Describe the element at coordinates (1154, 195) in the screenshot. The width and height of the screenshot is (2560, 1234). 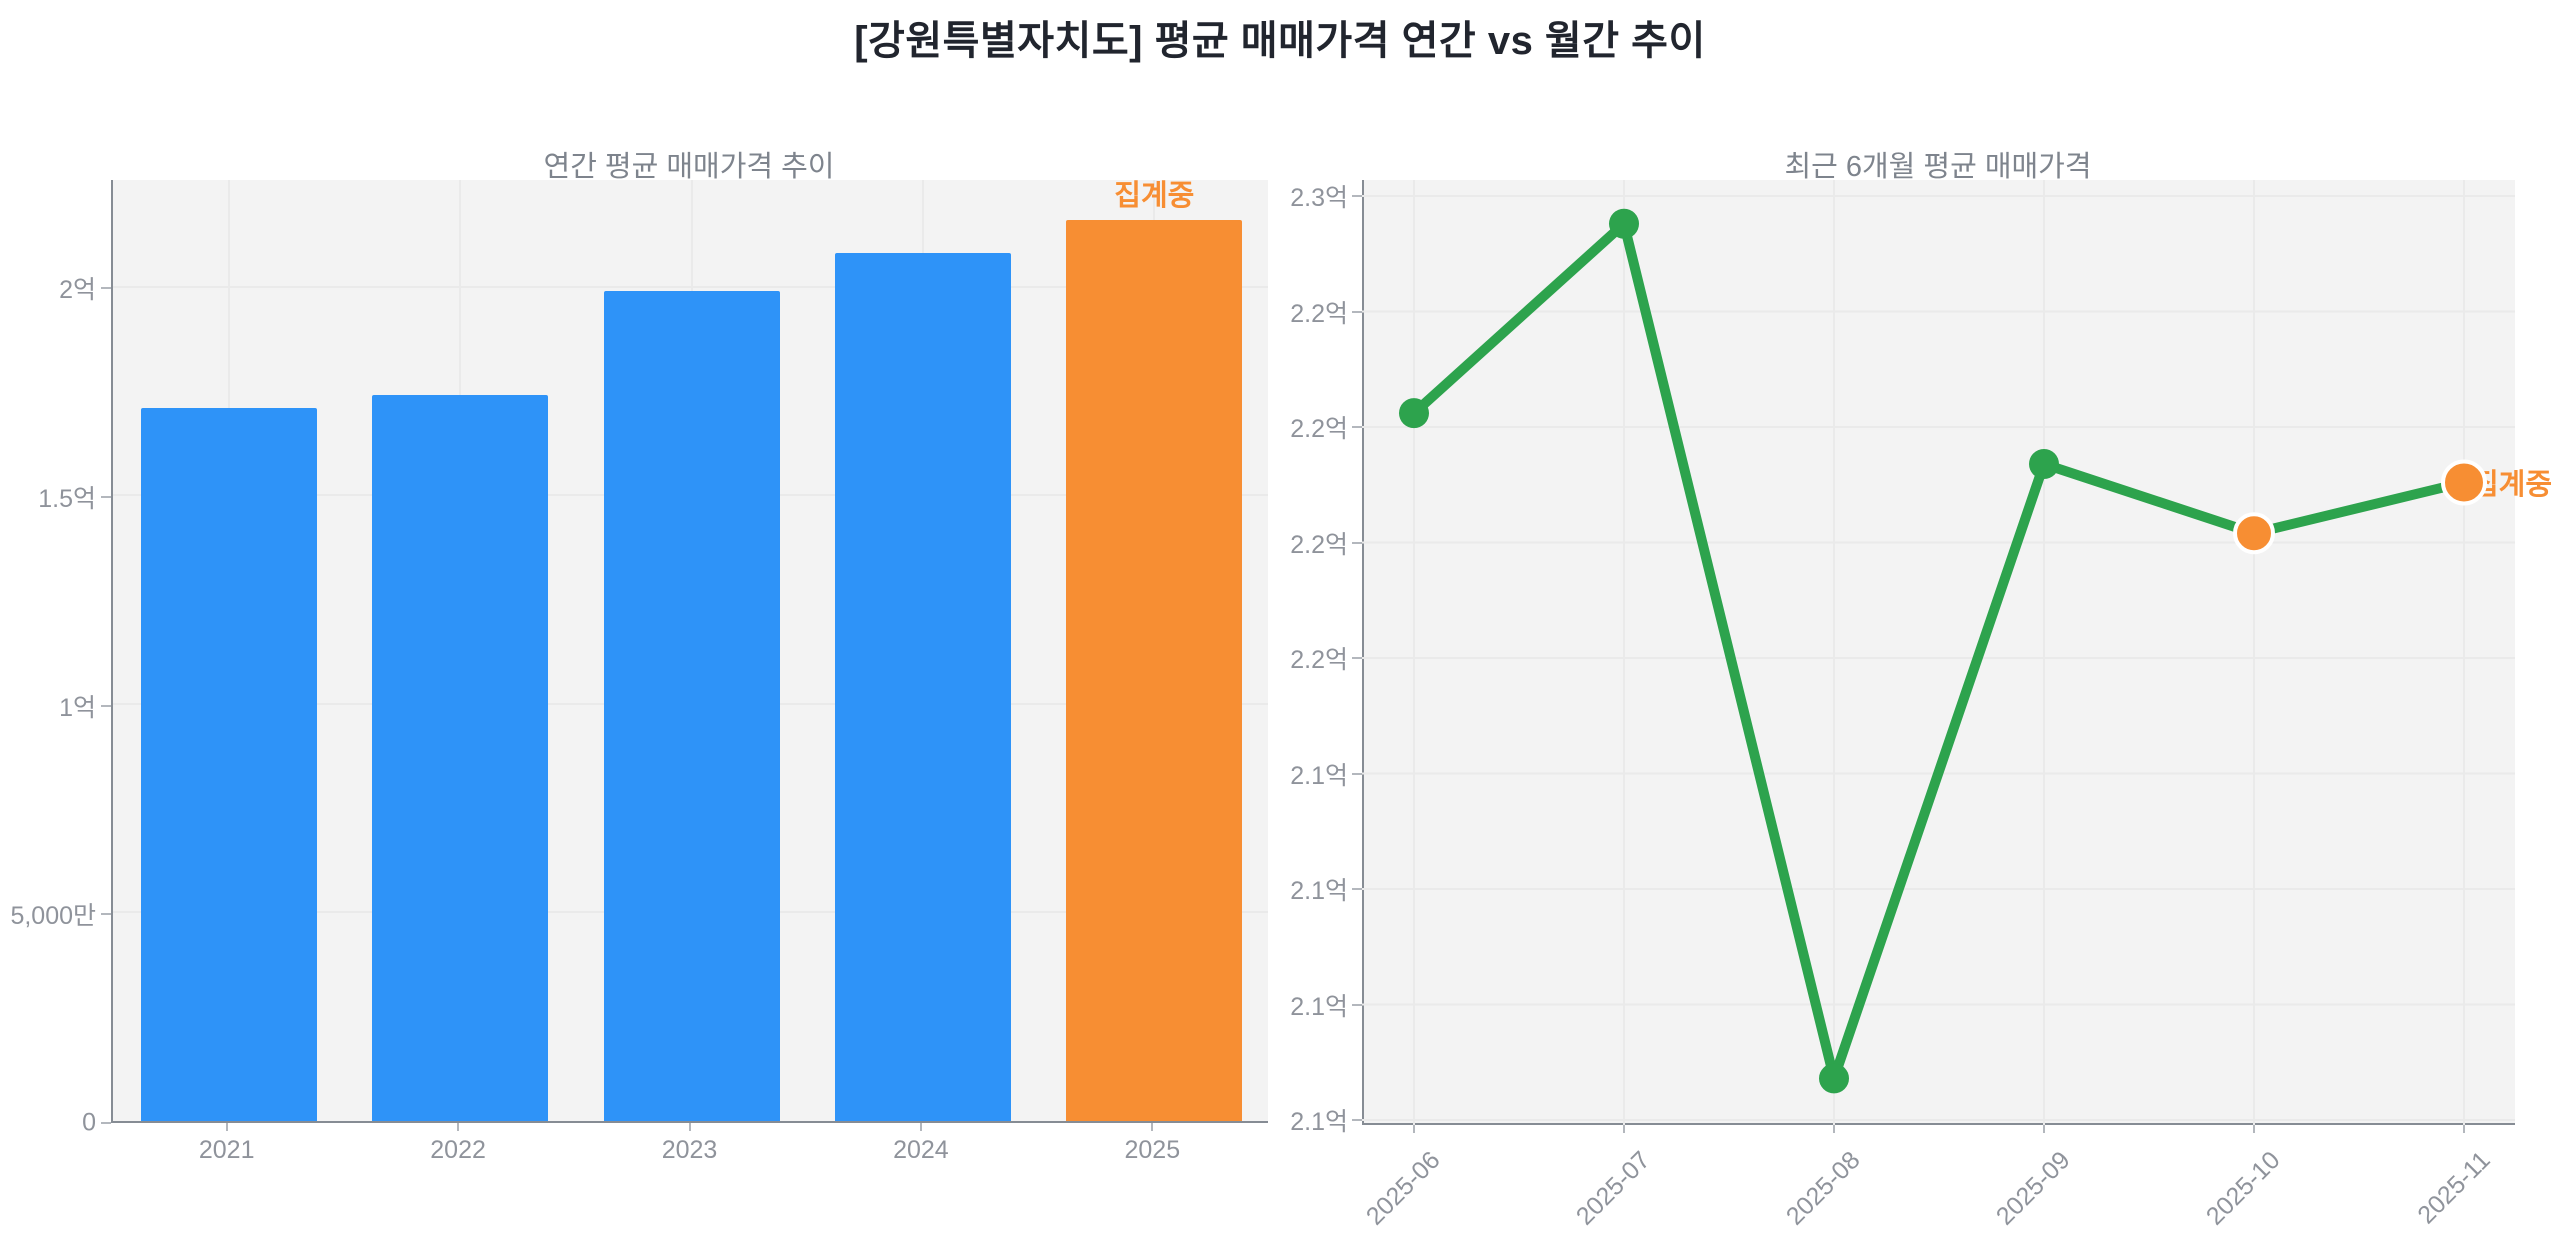
I see `aggregating-annotation: 집계중` at that location.